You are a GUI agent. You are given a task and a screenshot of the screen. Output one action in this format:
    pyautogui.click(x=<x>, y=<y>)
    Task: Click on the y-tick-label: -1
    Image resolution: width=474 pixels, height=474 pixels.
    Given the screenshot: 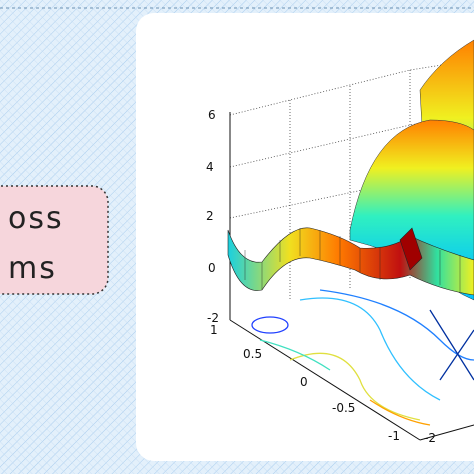 What is the action you would take?
    pyautogui.click(x=394, y=436)
    